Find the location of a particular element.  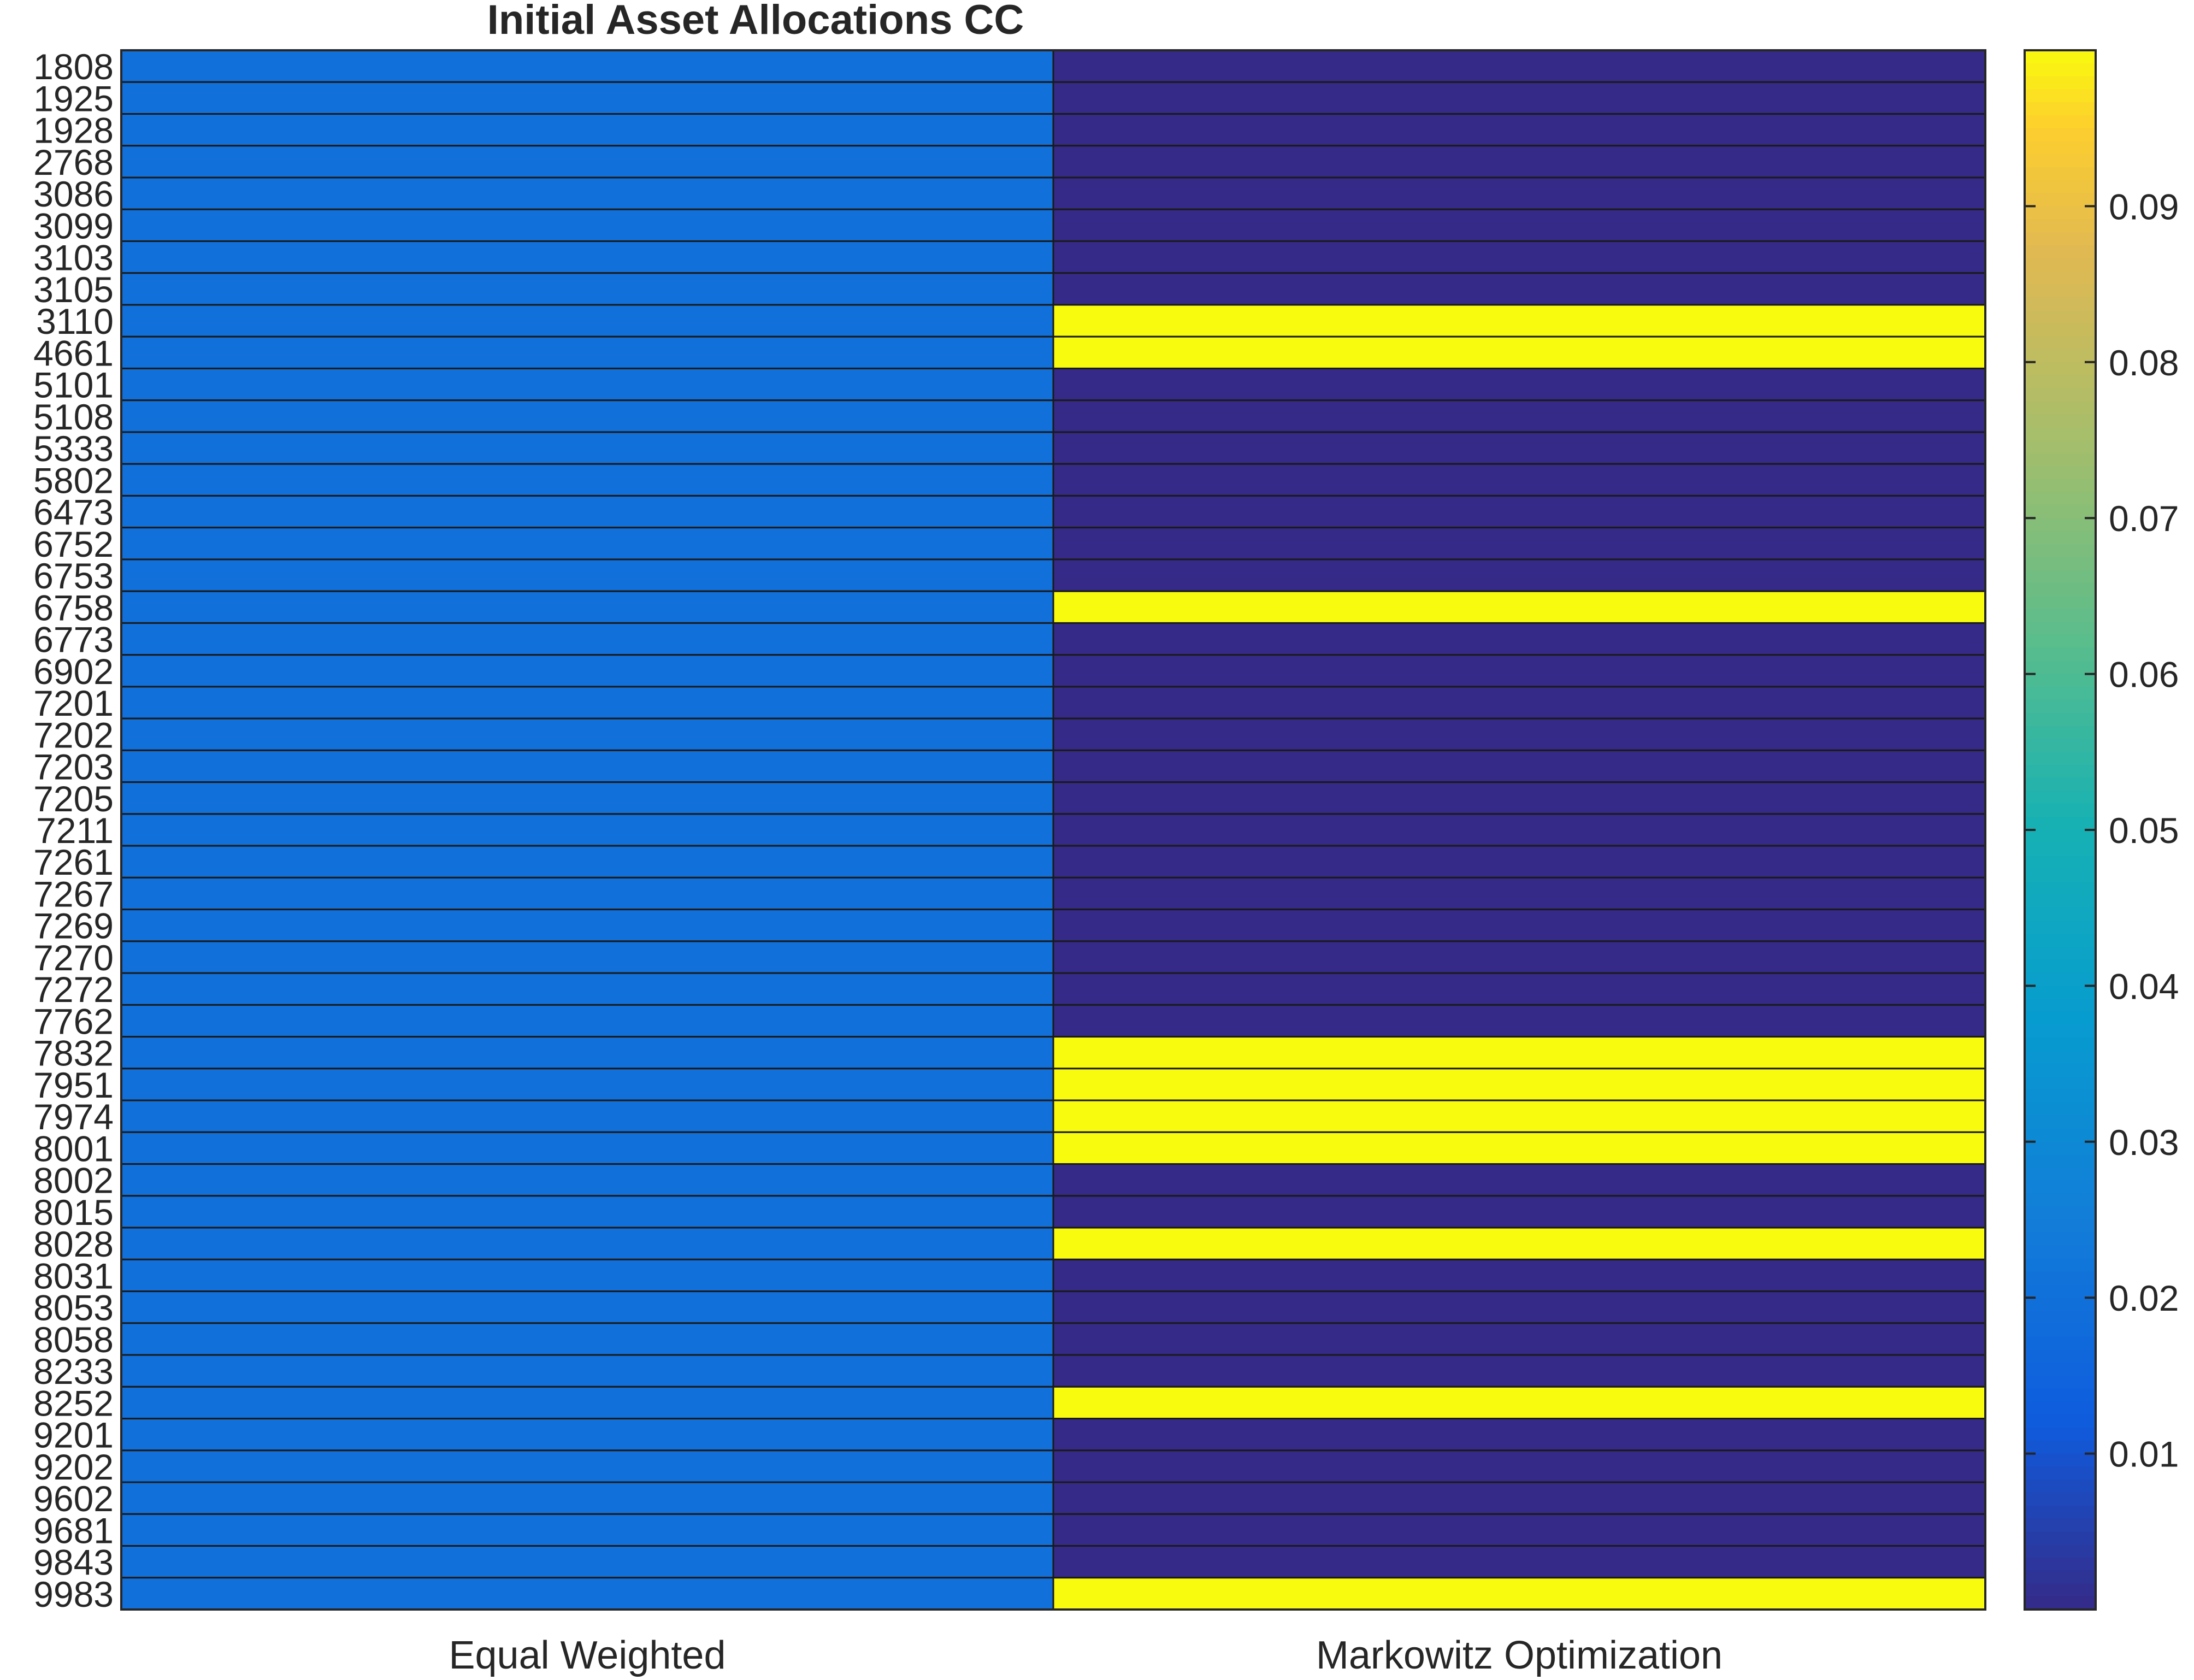

colorbar-tick-label: 0.03 is located at coordinates (2144, 1143).